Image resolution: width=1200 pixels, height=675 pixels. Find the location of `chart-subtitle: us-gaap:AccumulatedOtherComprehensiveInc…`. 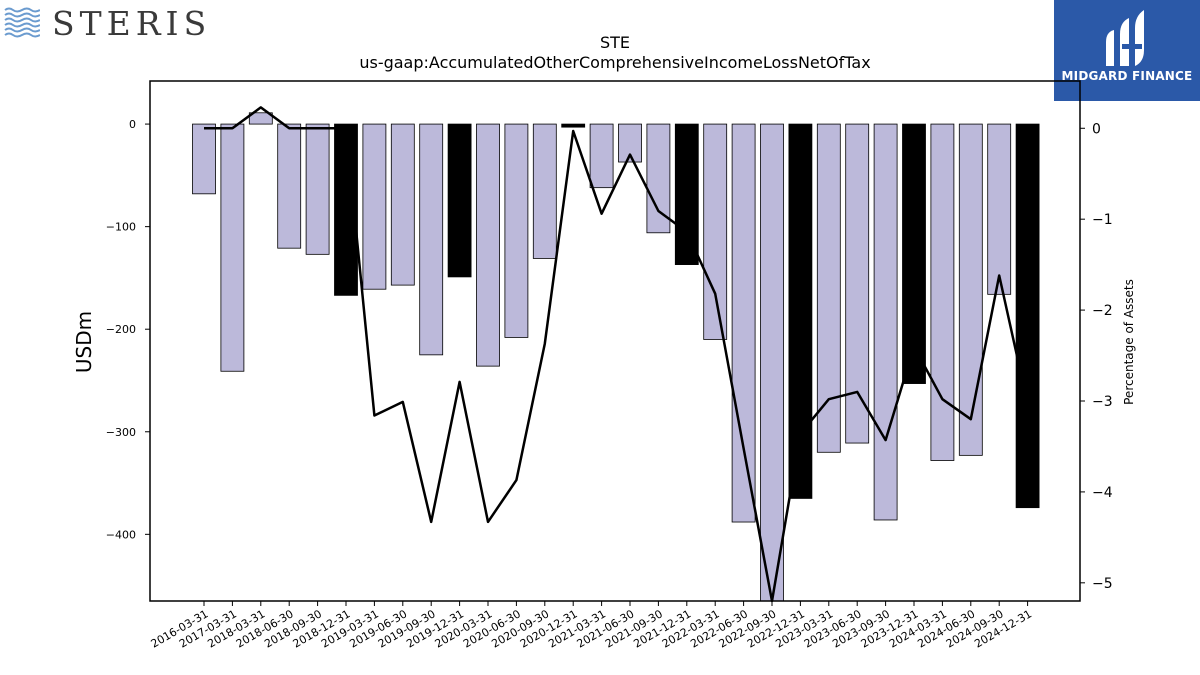

chart-subtitle: us-gaap:AccumulatedOtherComprehensiveInc… is located at coordinates (614, 62).